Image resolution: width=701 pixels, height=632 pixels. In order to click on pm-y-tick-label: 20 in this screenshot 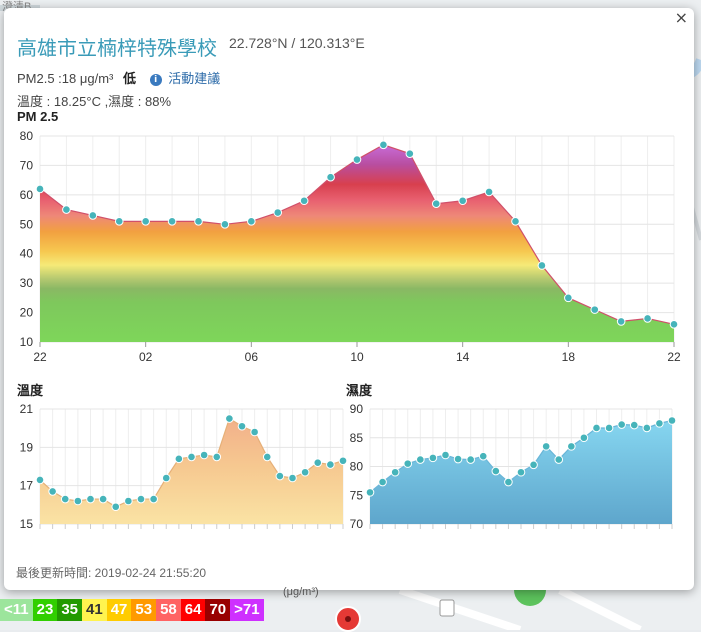, I will do `click(27, 313)`.